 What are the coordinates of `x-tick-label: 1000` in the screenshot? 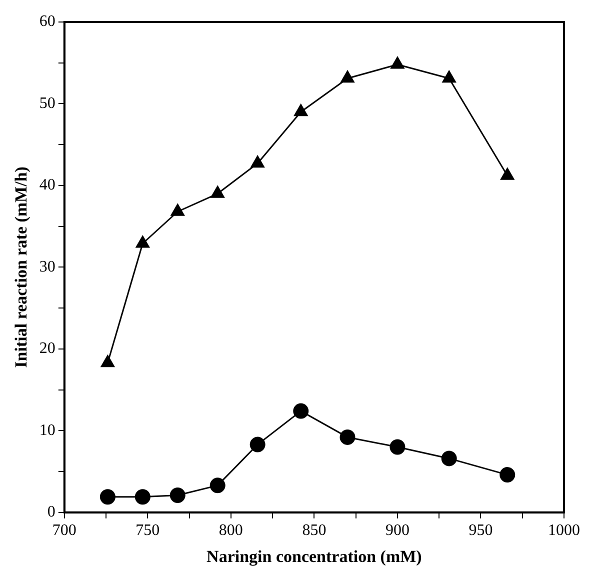 It's located at (564, 531).